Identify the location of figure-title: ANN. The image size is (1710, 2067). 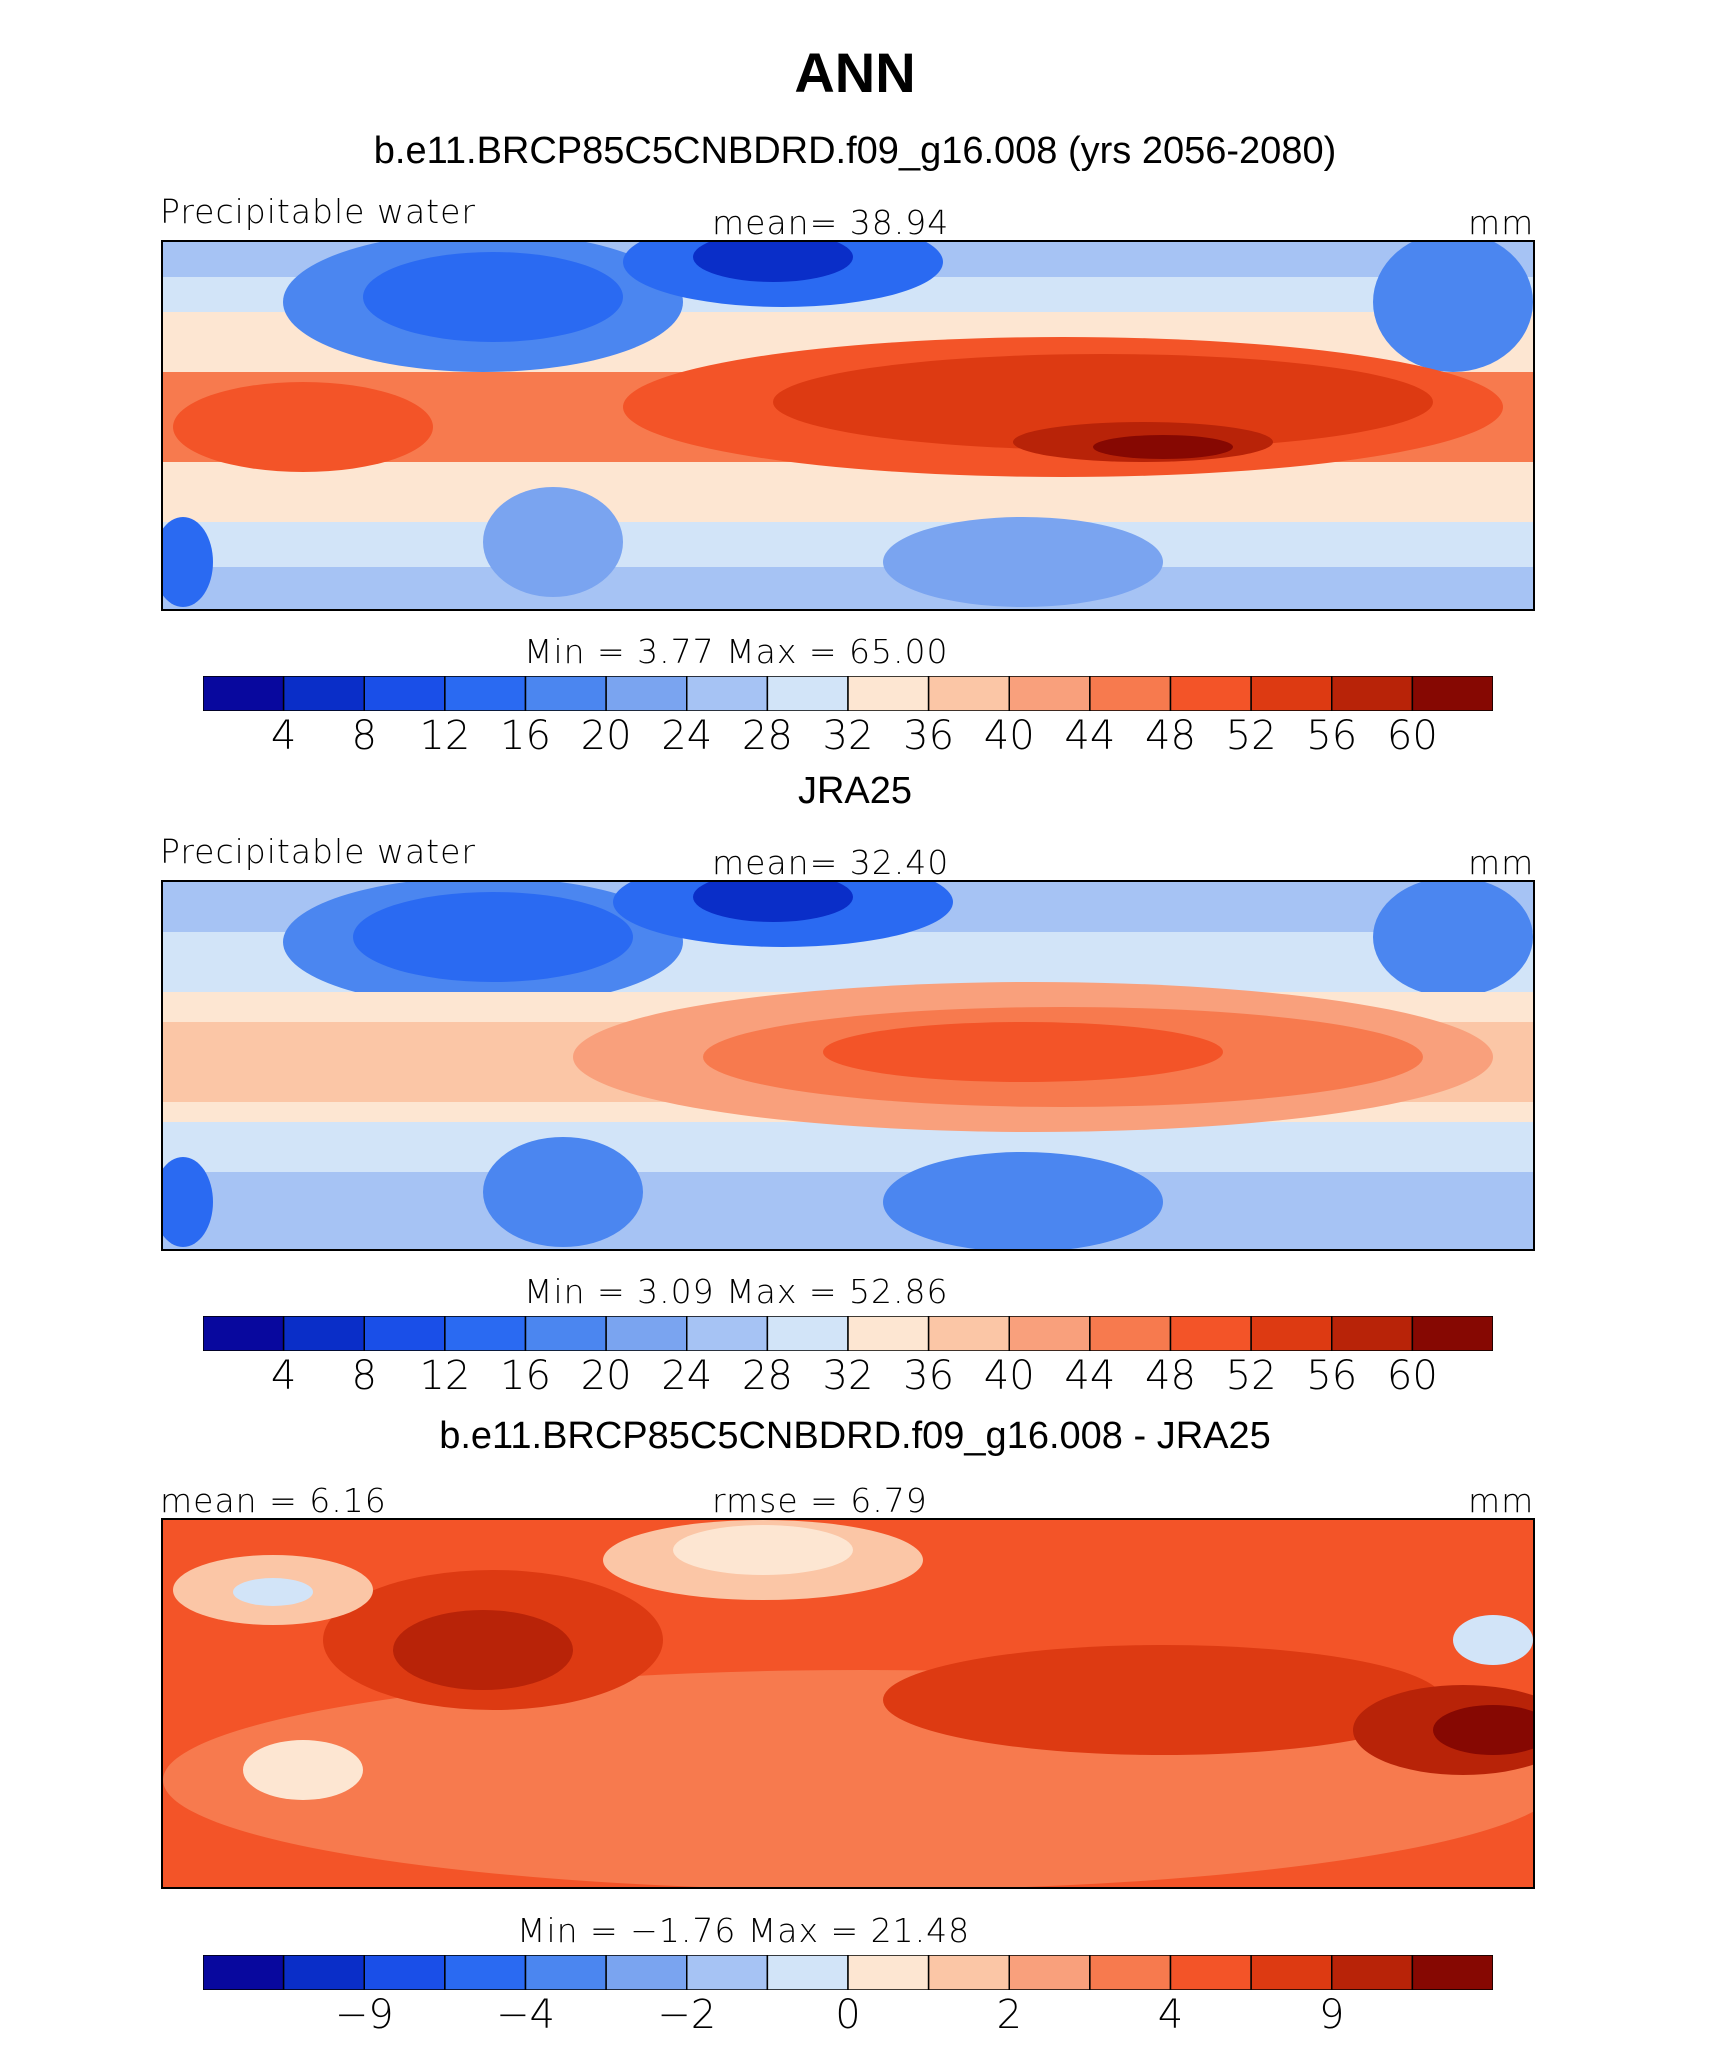
(855, 72).